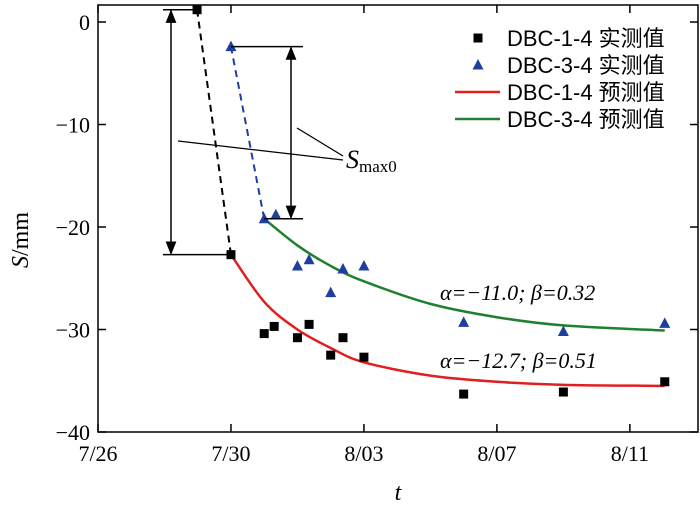 Image resolution: width=700 pixels, height=511 pixels. What do you see at coordinates (73, 330) in the screenshot?
I see `y-tick-label: −30` at bounding box center [73, 330].